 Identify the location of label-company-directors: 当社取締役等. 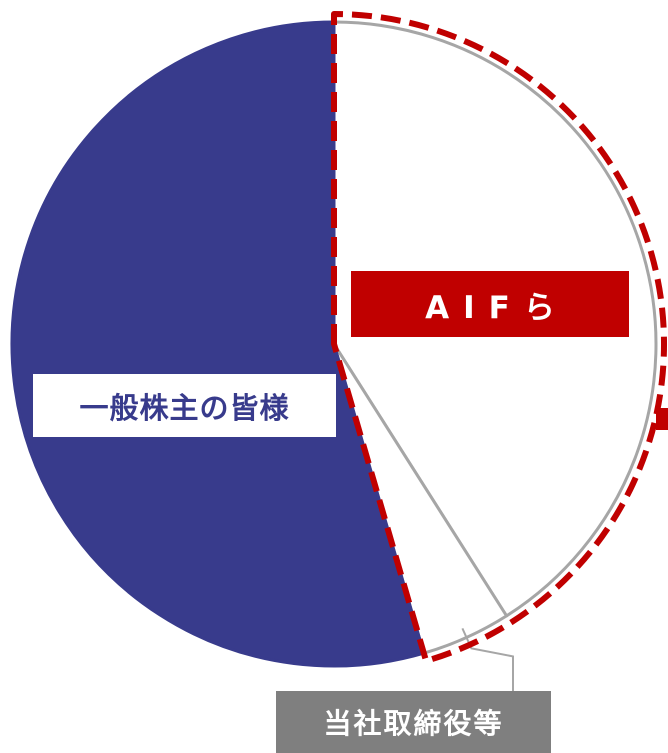
(413, 722).